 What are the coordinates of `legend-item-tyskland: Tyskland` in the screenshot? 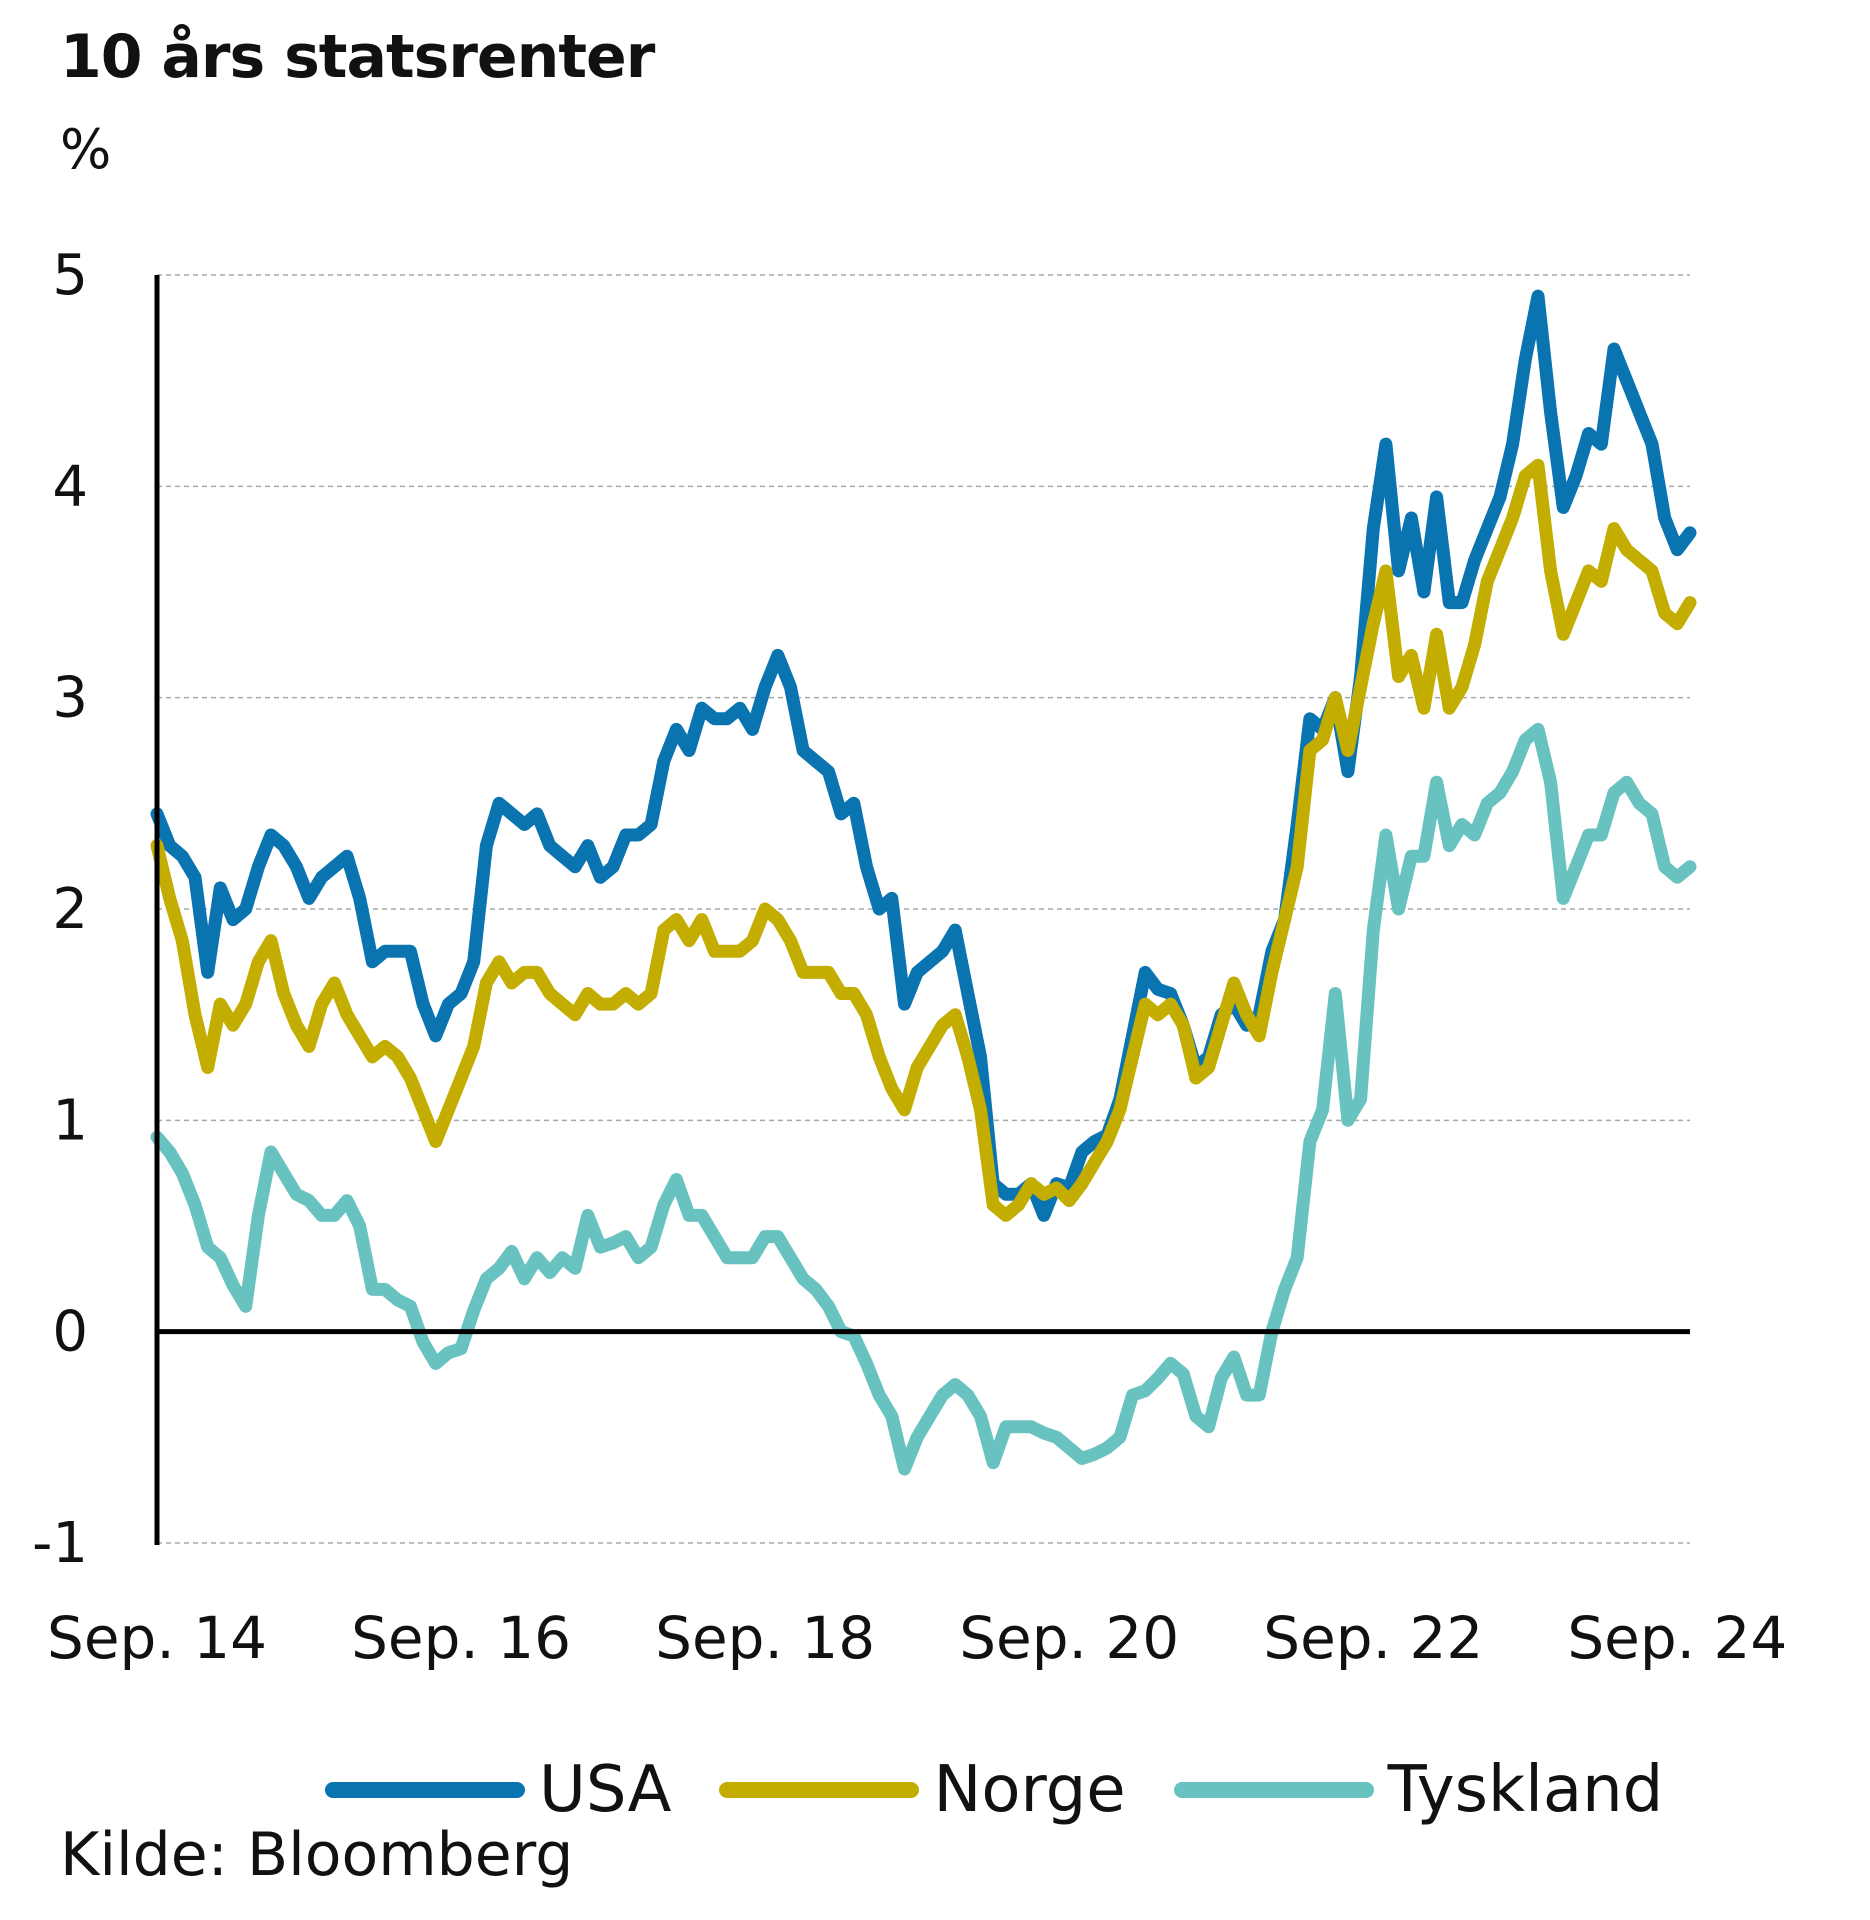 It's located at (1418, 1790).